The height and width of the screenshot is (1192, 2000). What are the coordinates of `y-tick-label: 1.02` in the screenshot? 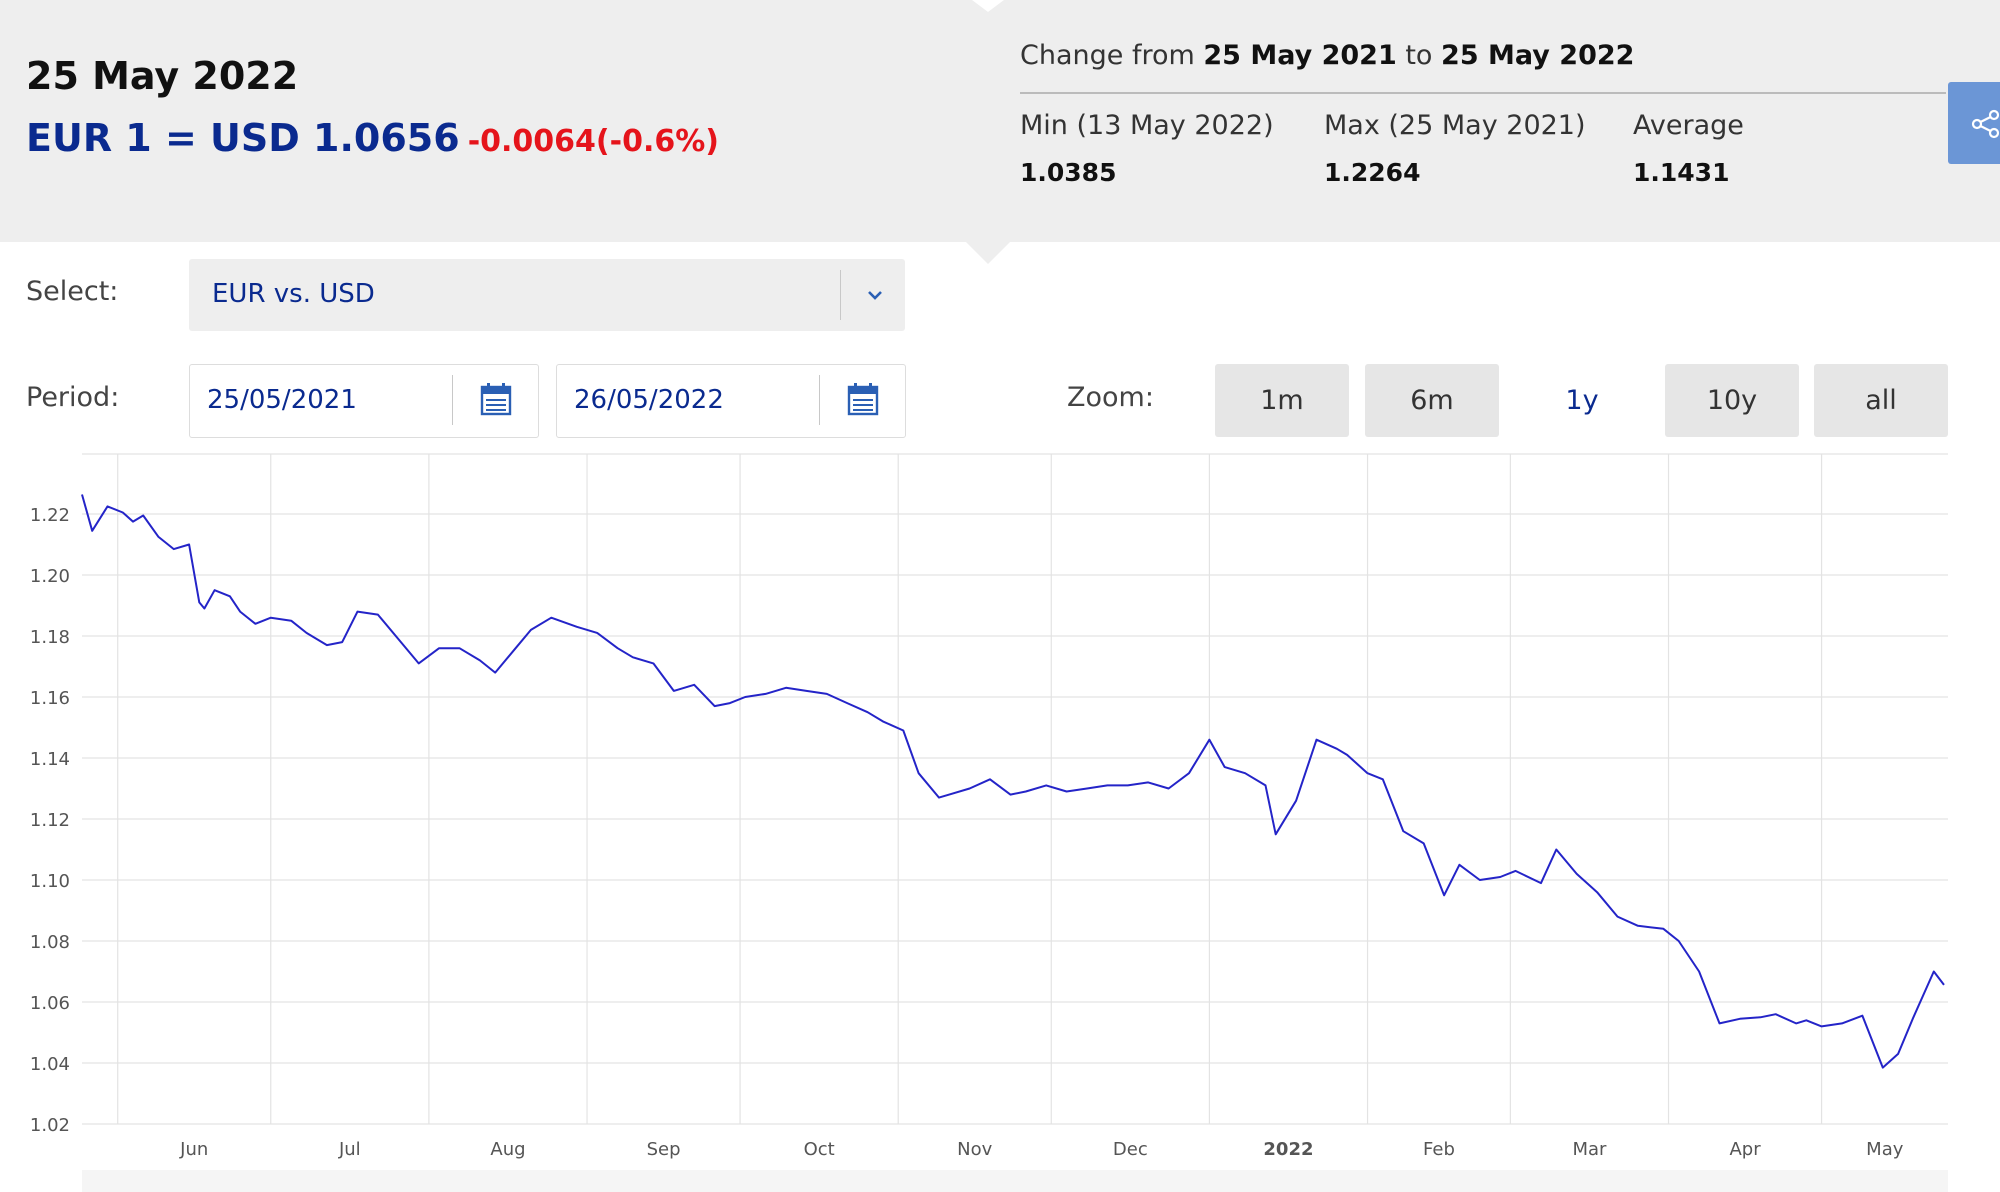 It's located at (50, 1125).